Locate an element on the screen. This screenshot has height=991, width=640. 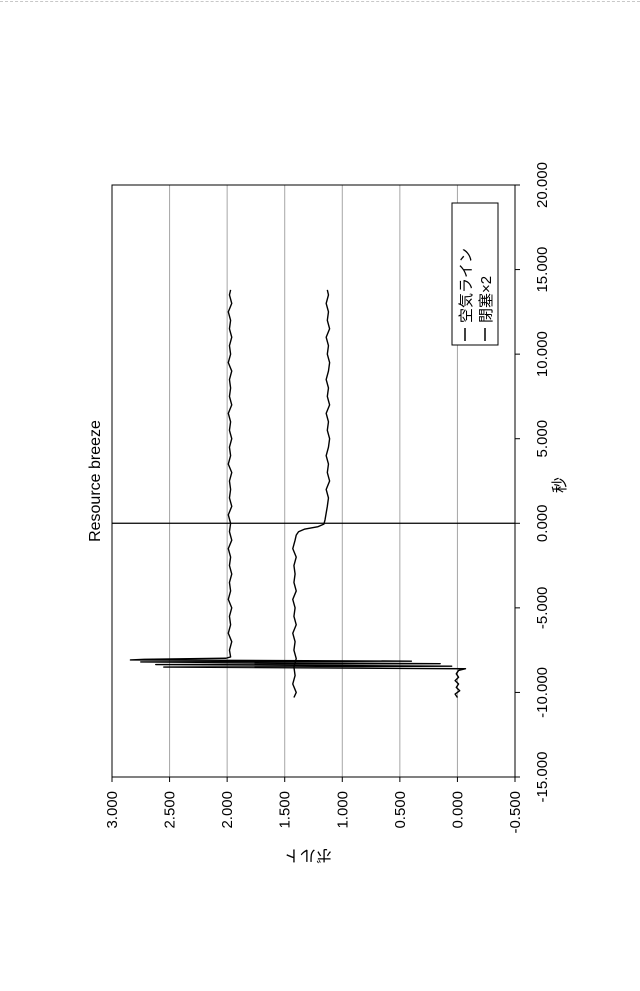
chart-title: Resource breeze is located at coordinates (95, 481).